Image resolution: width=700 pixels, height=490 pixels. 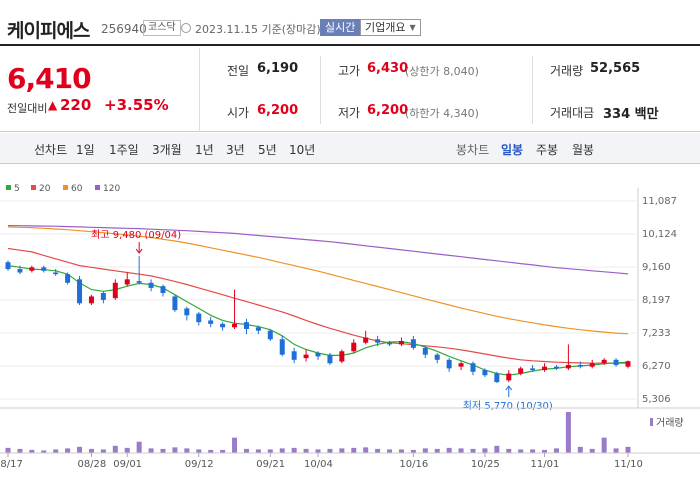 What do you see at coordinates (508, 406) in the screenshot?
I see `low-annotation: 최저 5,770 (10/30)` at bounding box center [508, 406].